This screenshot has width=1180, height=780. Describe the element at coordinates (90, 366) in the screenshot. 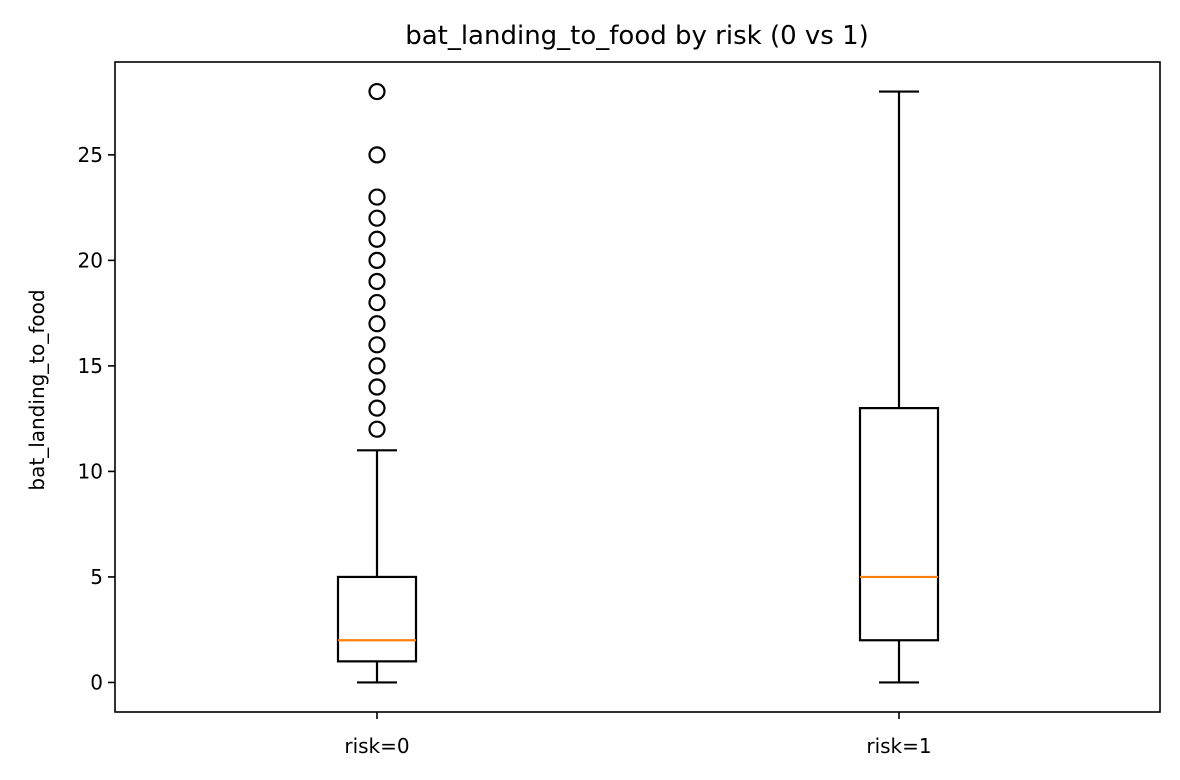

I see `y-tick-label: 15` at that location.